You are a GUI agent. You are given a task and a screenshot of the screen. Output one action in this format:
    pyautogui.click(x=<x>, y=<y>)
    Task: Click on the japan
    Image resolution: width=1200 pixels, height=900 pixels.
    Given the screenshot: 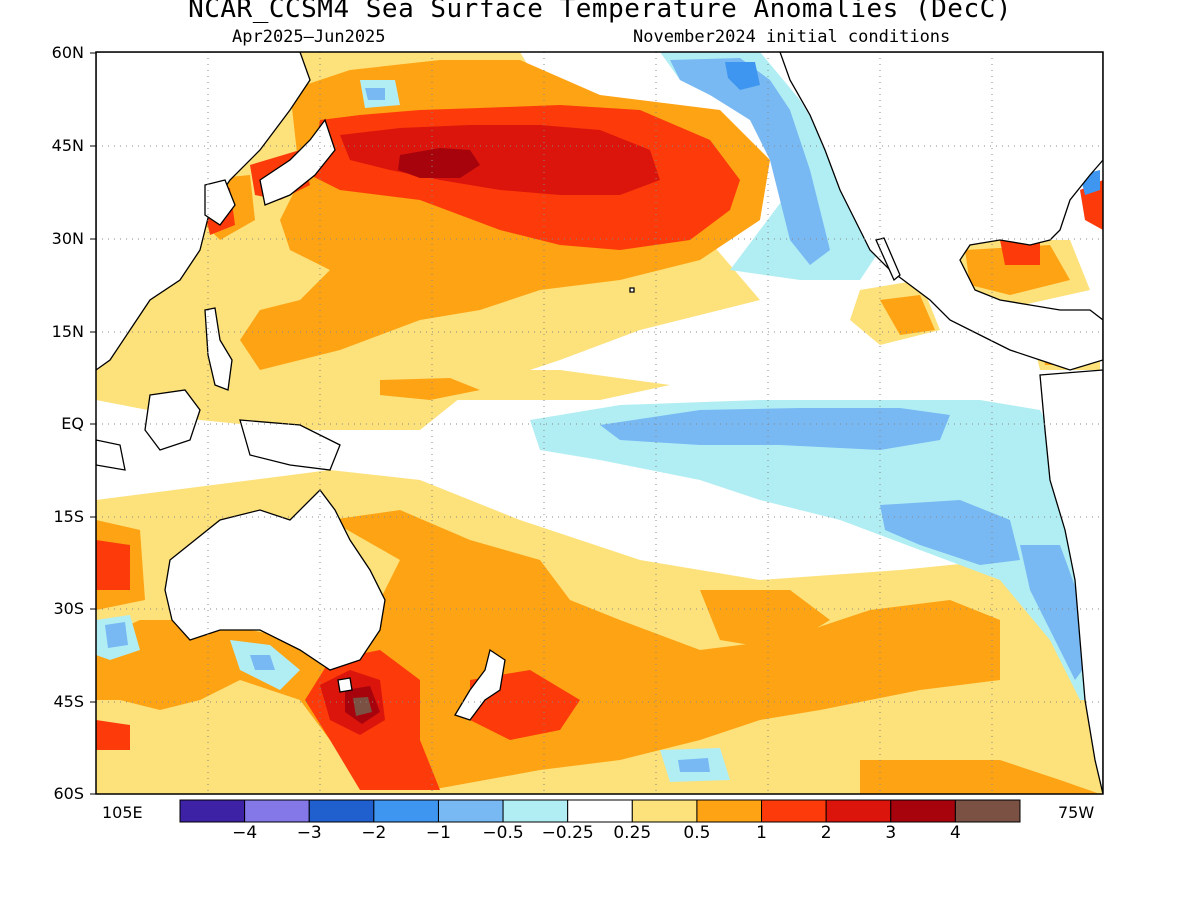 What is the action you would take?
    pyautogui.click(x=297, y=162)
    